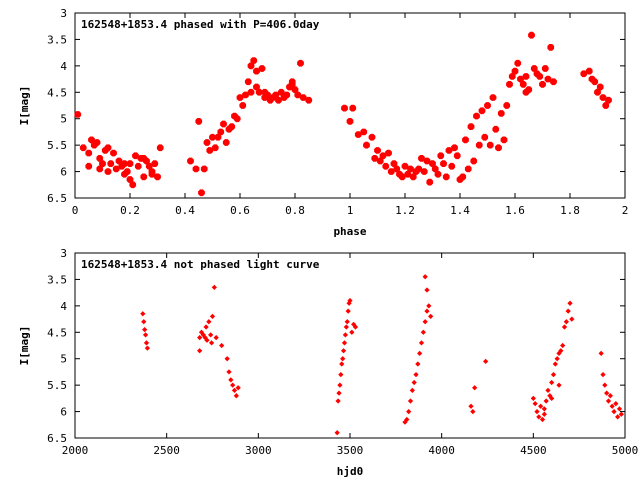  What do you see at coordinates (75, 450) in the screenshot?
I see `x-tick-label: 2000` at bounding box center [75, 450].